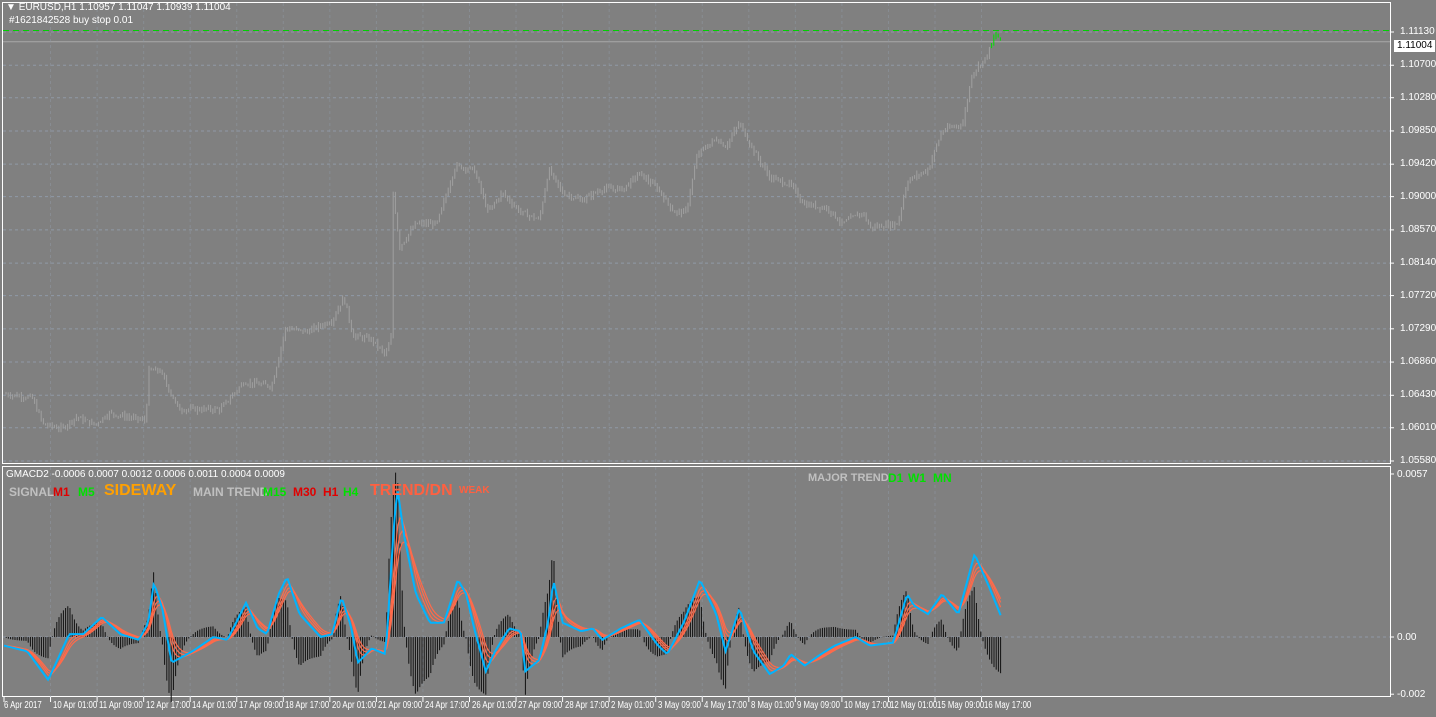 Image resolution: width=1436 pixels, height=717 pixels. What do you see at coordinates (61, 492) in the screenshot?
I see `m1-label: M1` at bounding box center [61, 492].